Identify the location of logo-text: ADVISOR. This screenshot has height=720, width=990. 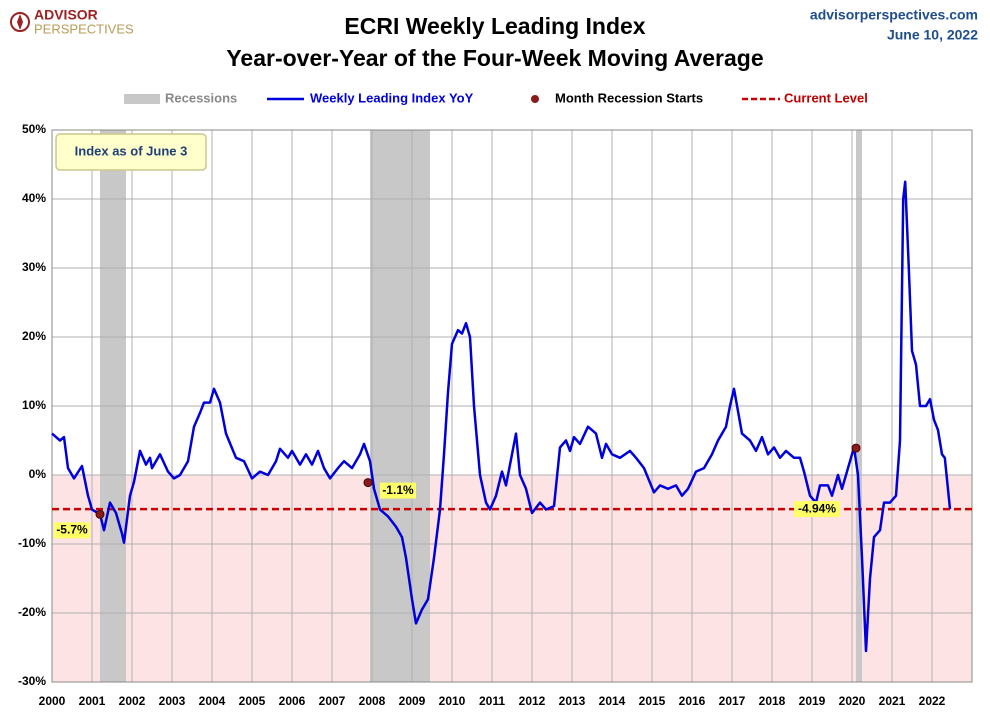
(66, 15).